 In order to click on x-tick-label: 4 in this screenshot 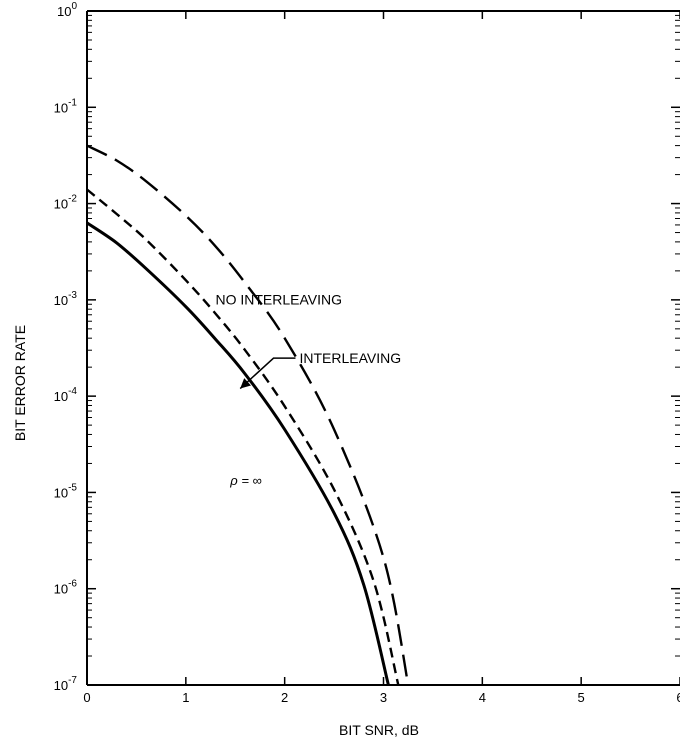, I will do `click(482, 697)`.